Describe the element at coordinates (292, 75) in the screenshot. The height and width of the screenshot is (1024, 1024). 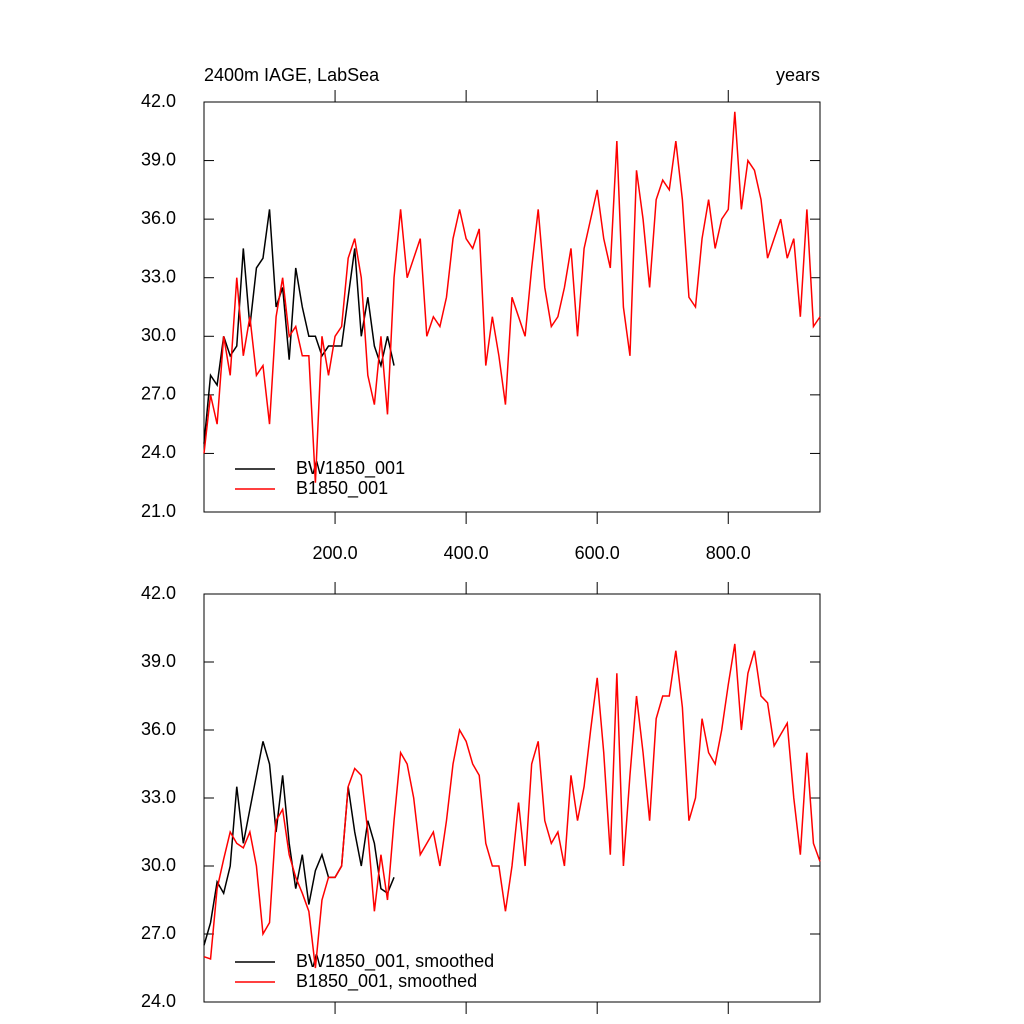
I see `chart-title: 2400m IAGE, LabSea` at that location.